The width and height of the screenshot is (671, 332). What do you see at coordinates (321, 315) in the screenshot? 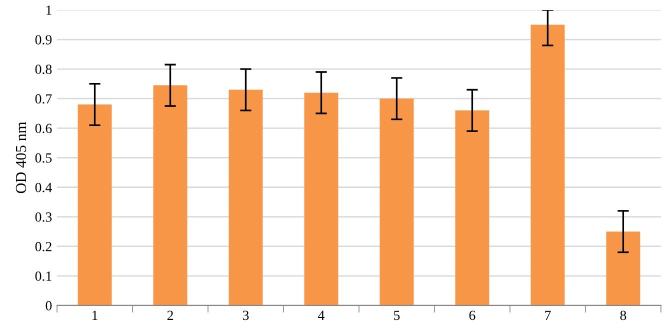
I see `x-tick-label: 4` at bounding box center [321, 315].